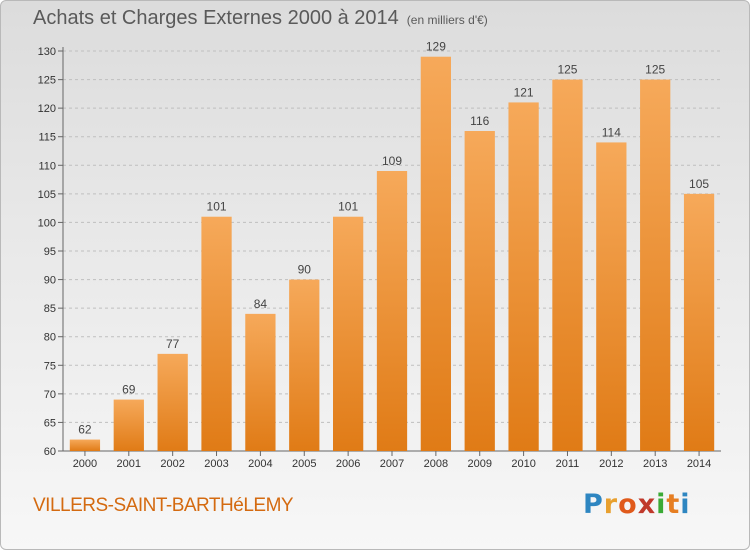 Image resolution: width=750 pixels, height=550 pixels. I want to click on x-tick-label: 2012, so click(611, 464).